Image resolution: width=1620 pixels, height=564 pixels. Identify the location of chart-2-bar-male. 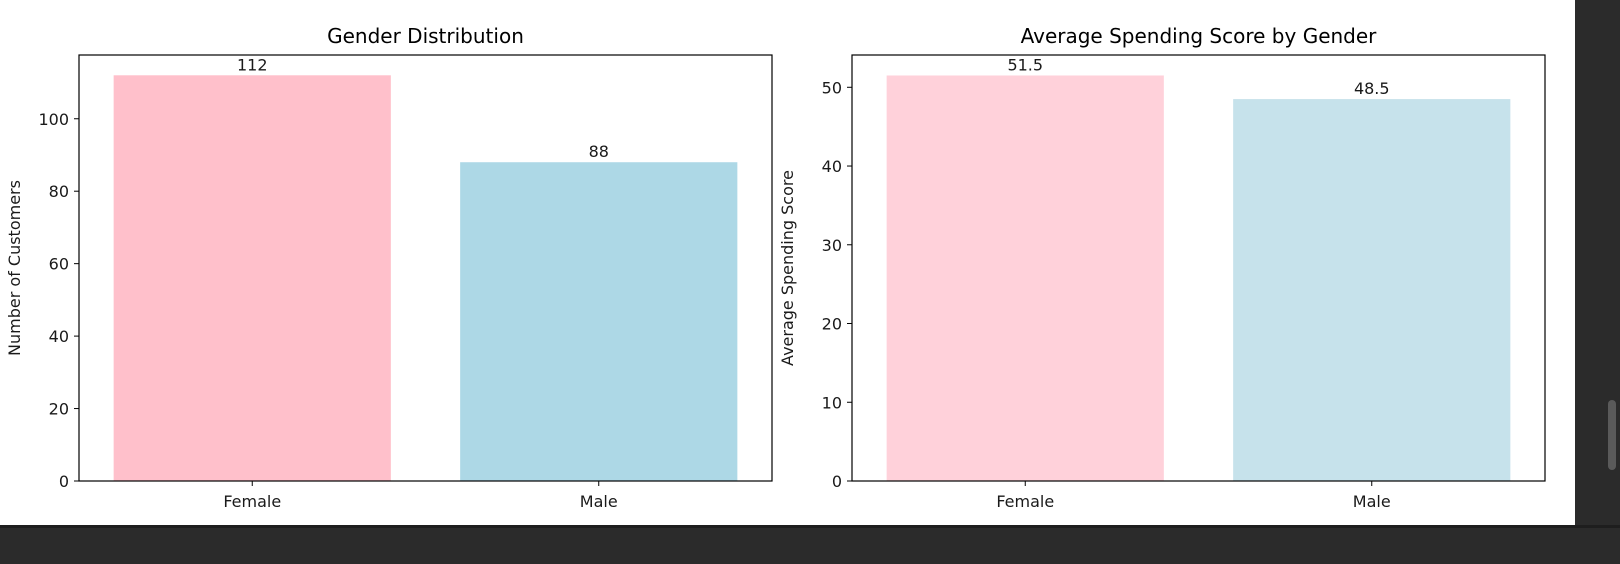
(1372, 290).